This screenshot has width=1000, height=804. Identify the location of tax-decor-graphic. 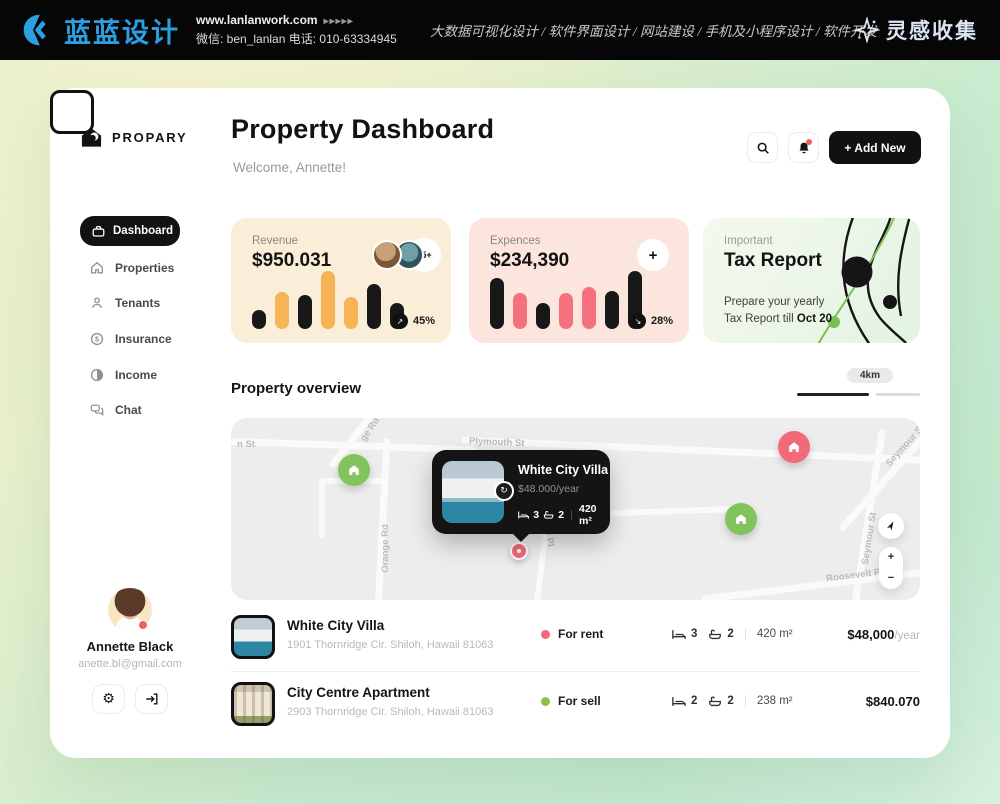
(864, 280).